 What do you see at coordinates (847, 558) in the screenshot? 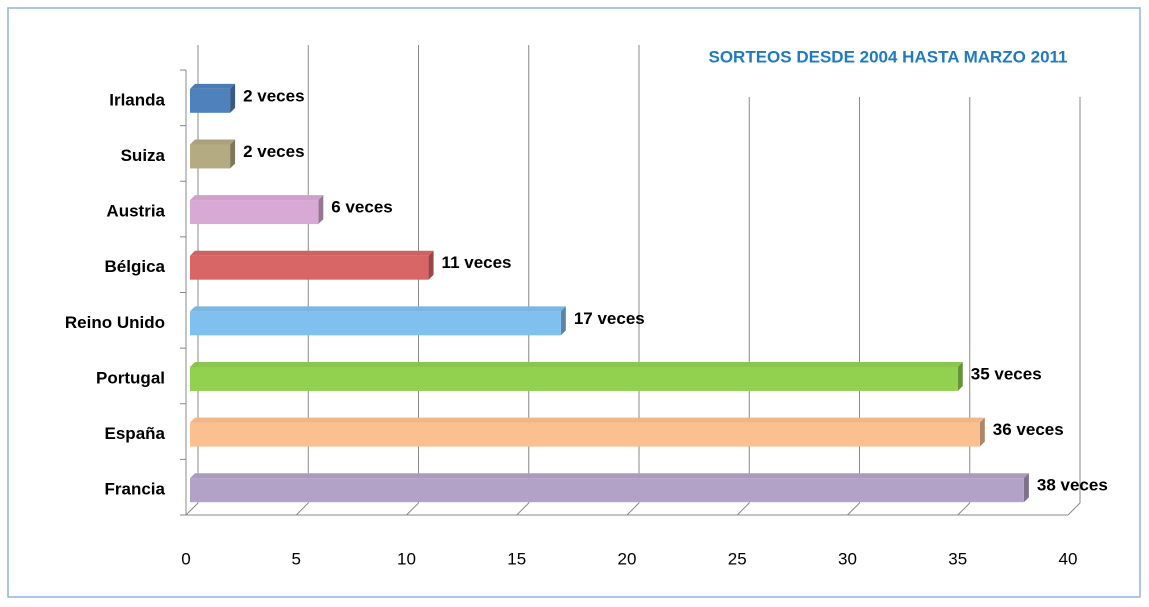
I see `x-tick-label: 30` at bounding box center [847, 558].